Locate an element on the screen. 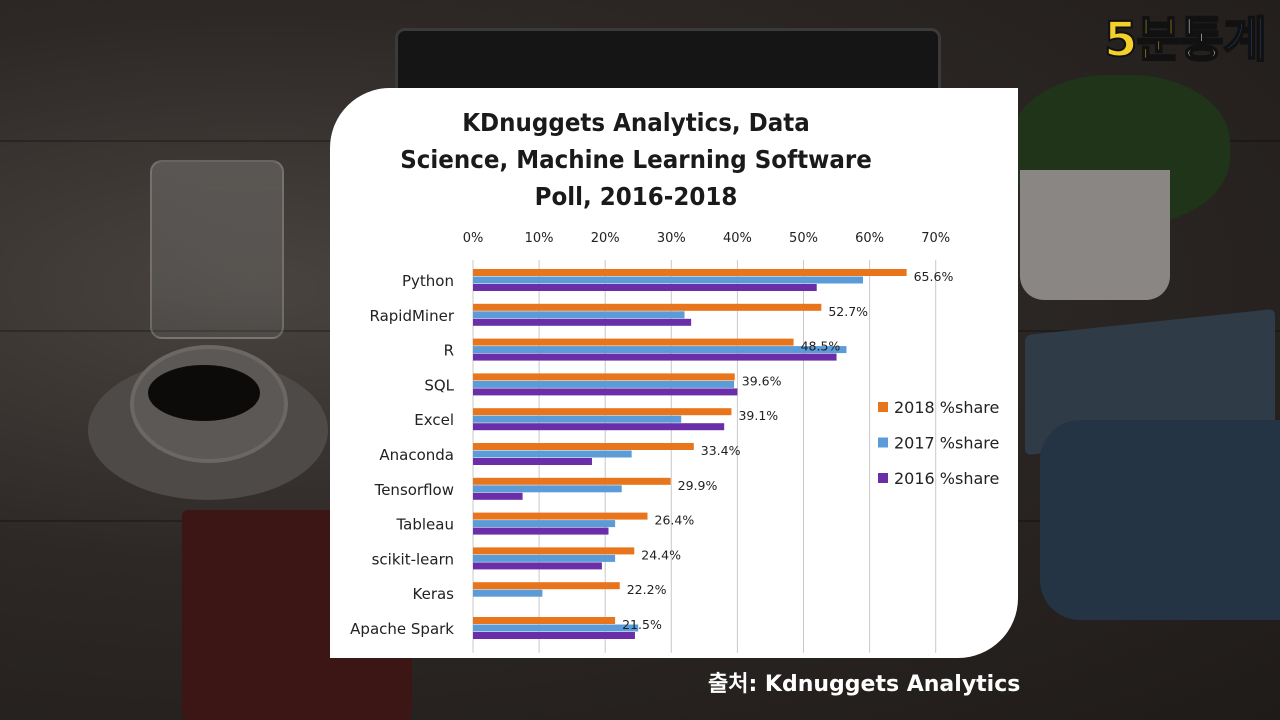 The width and height of the screenshot is (1280, 720). logo-part-3: 계 is located at coordinates (1245, 40).